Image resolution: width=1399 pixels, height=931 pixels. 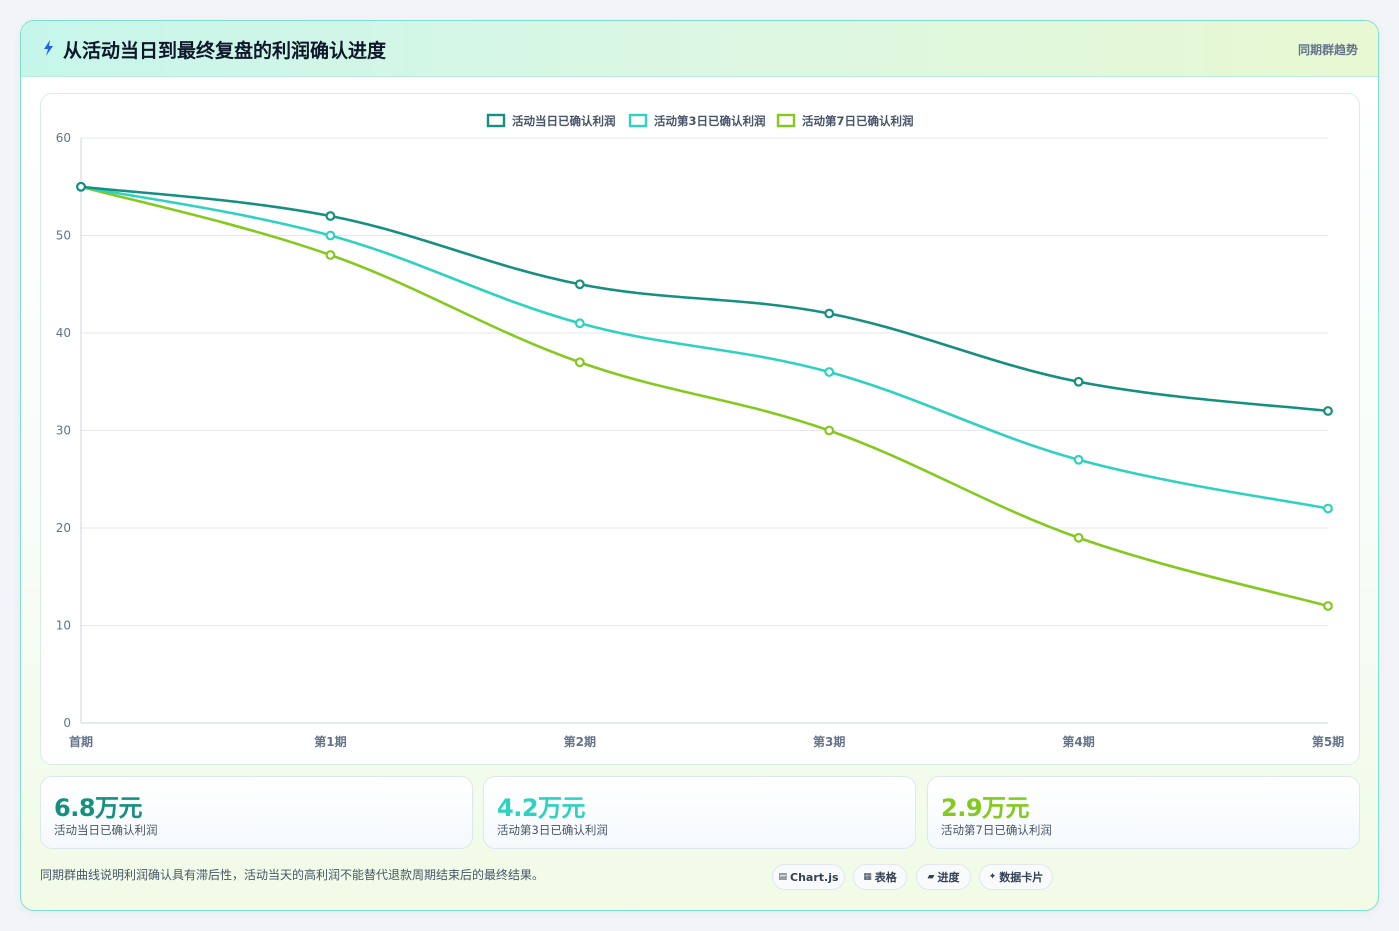 I want to click on x-tick-label: 第2期, so click(x=580, y=741).